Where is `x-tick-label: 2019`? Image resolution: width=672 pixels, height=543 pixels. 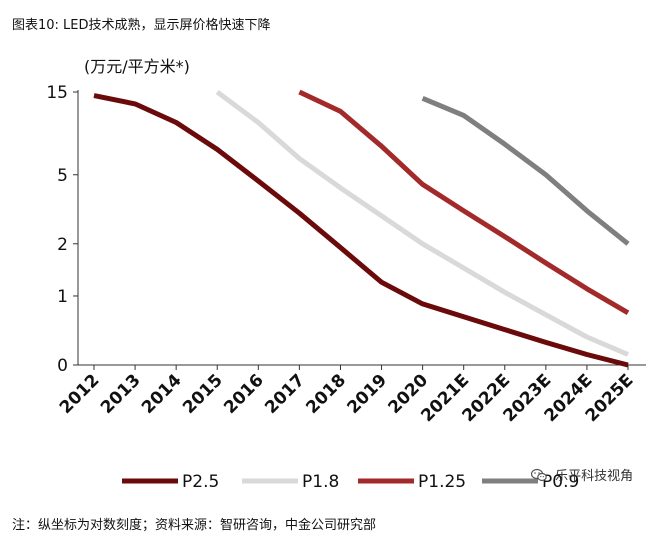
x-tick-label: 2019 is located at coordinates (367, 394).